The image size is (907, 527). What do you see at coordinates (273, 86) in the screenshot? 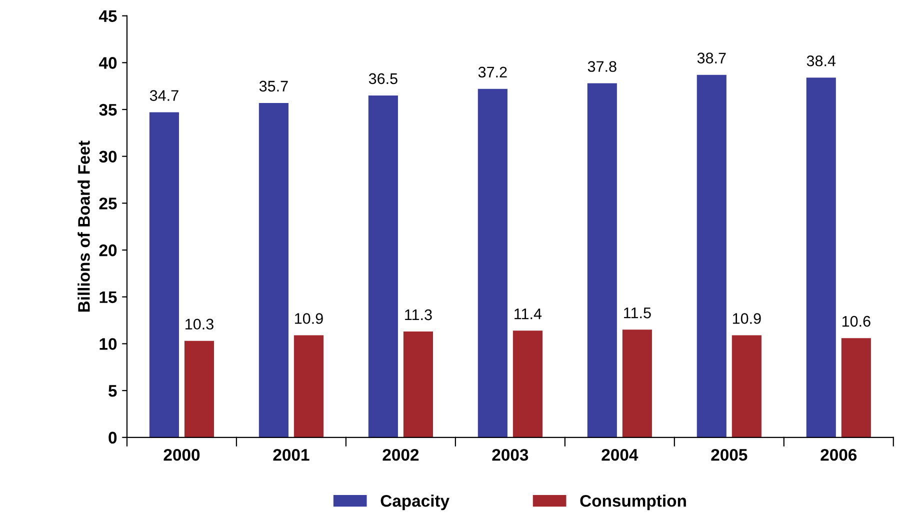
I see `data-label: 35.7` at bounding box center [273, 86].